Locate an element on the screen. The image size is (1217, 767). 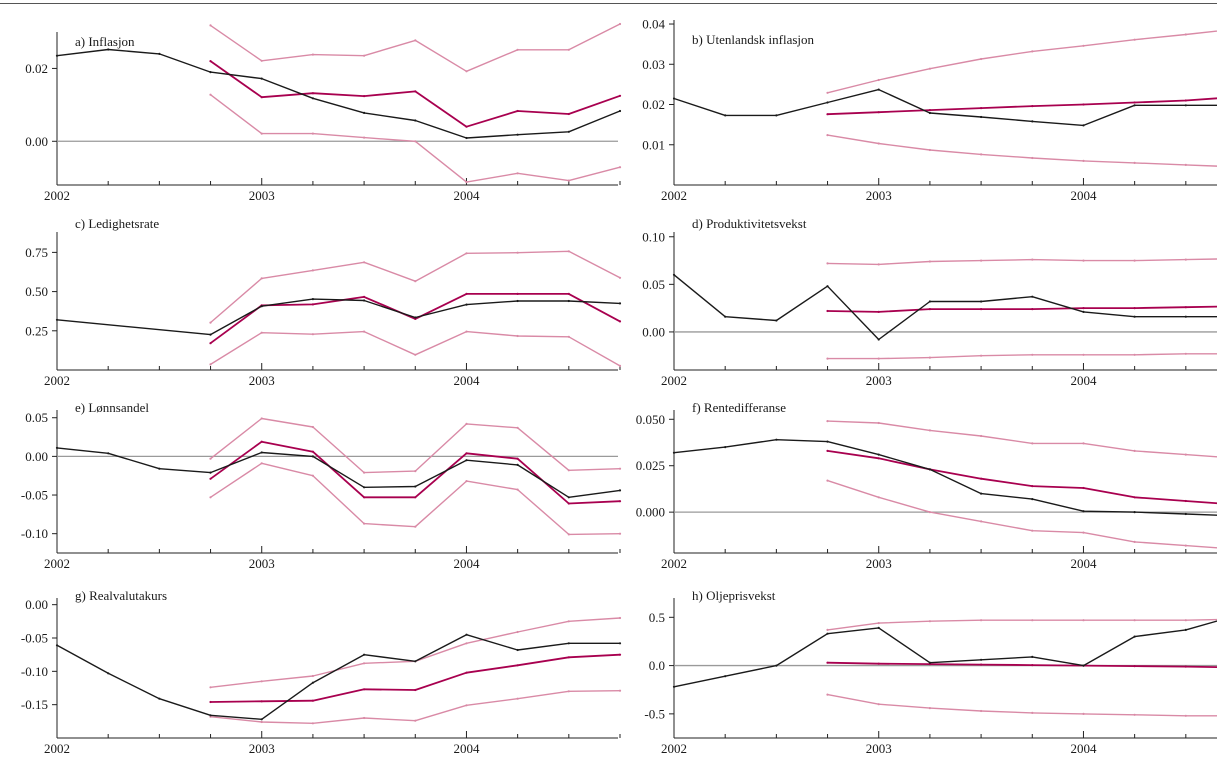
y-tick-label: -0.05 is located at coordinates (34, 638).